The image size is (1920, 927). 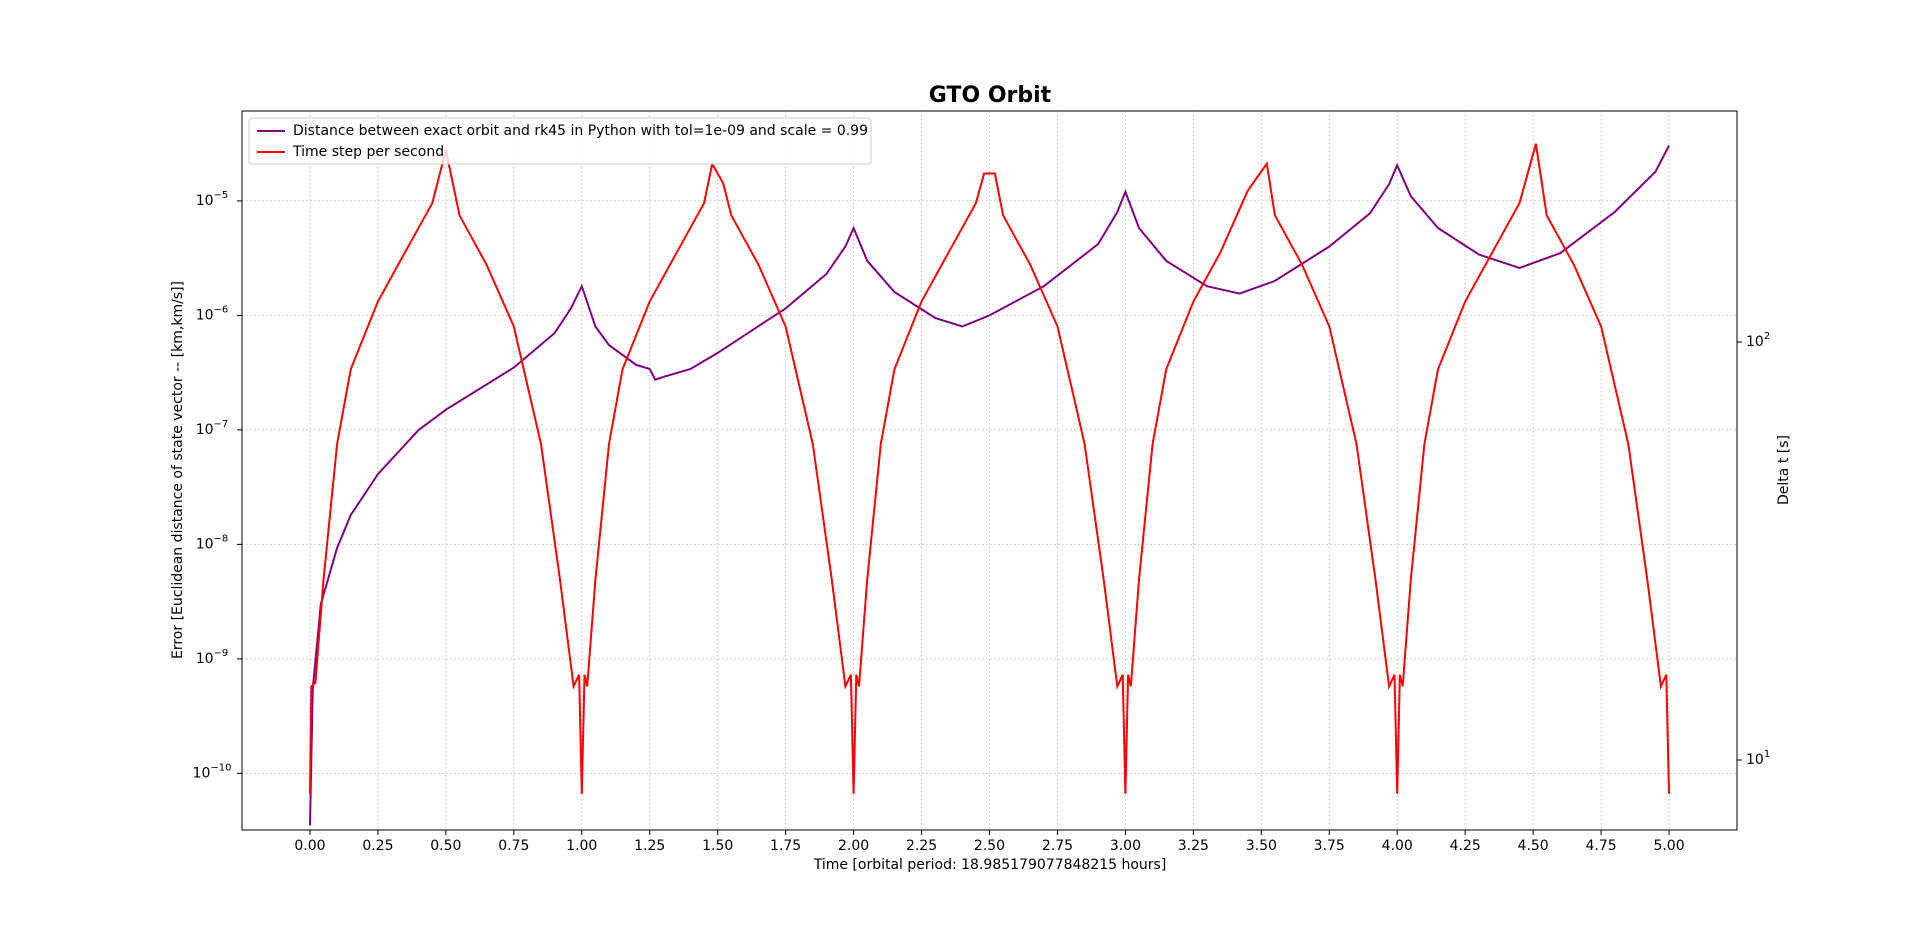 I want to click on x-tick-label: 0.75, so click(x=513, y=846).